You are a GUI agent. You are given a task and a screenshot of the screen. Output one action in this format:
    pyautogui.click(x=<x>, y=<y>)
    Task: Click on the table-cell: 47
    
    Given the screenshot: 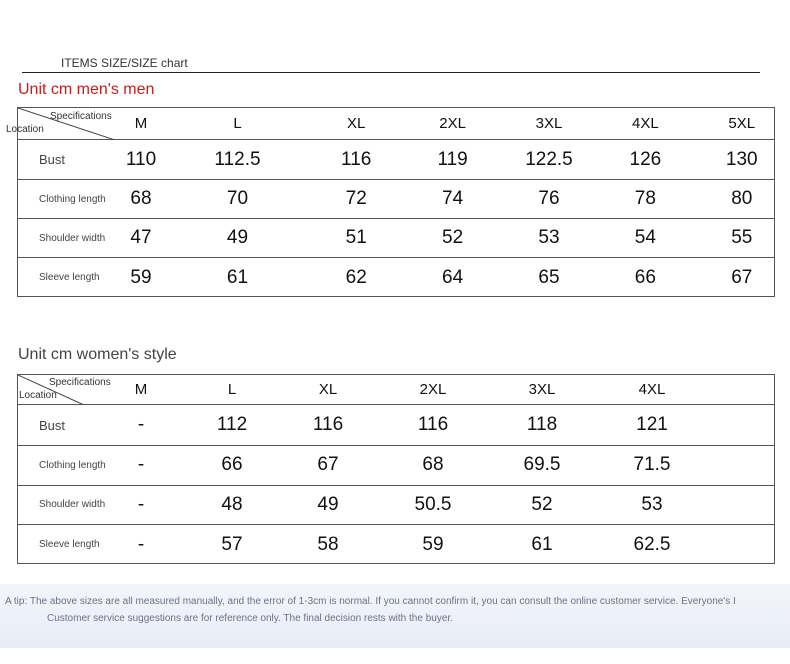 What is the action you would take?
    pyautogui.click(x=141, y=237)
    